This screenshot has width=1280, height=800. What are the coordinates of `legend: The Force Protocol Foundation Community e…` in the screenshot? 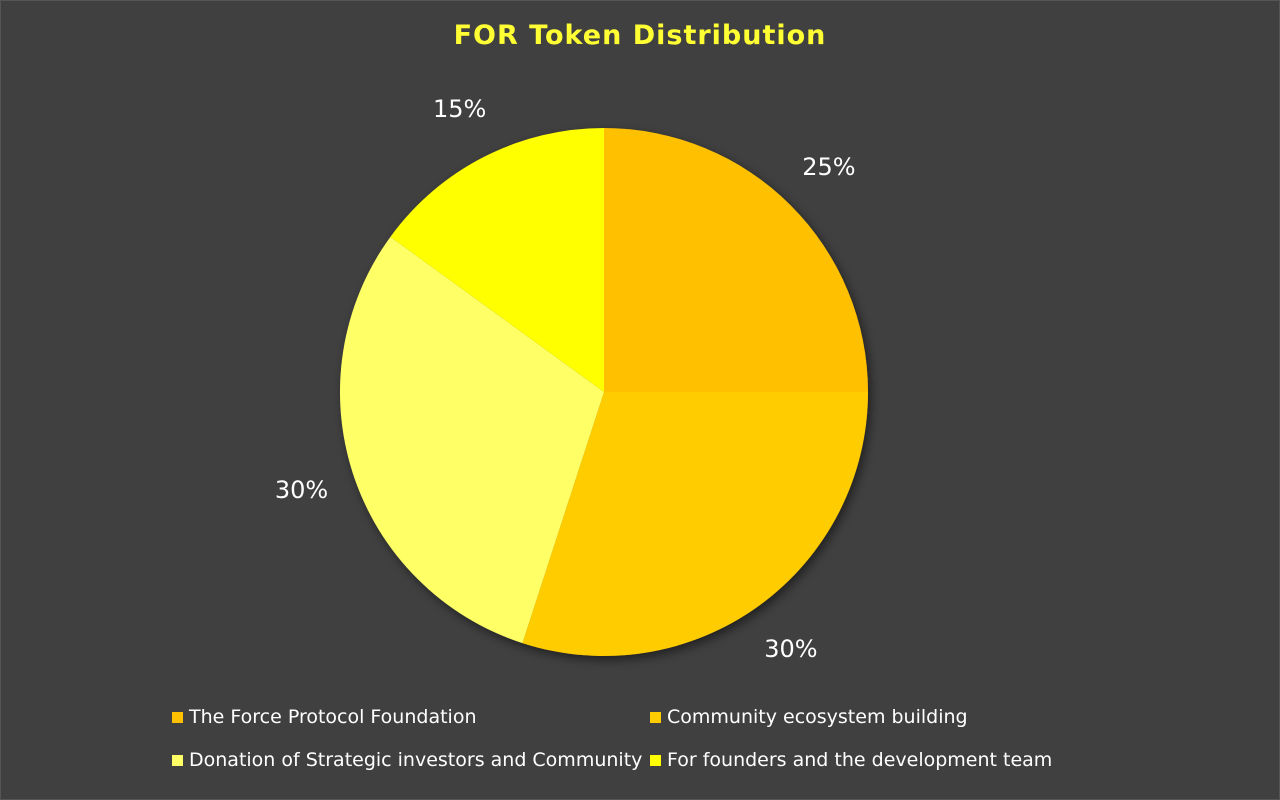 It's located at (672, 738).